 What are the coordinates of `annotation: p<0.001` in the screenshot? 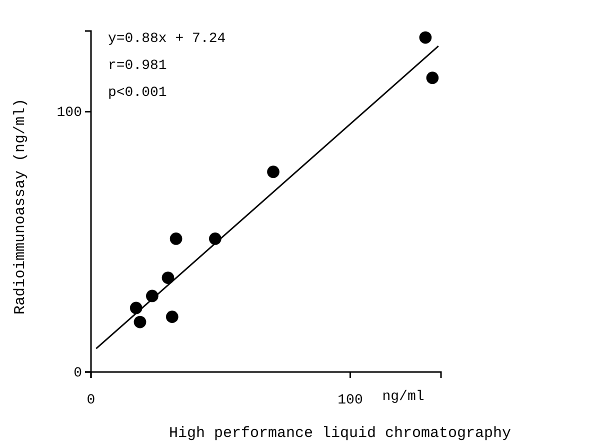 It's located at (137, 93).